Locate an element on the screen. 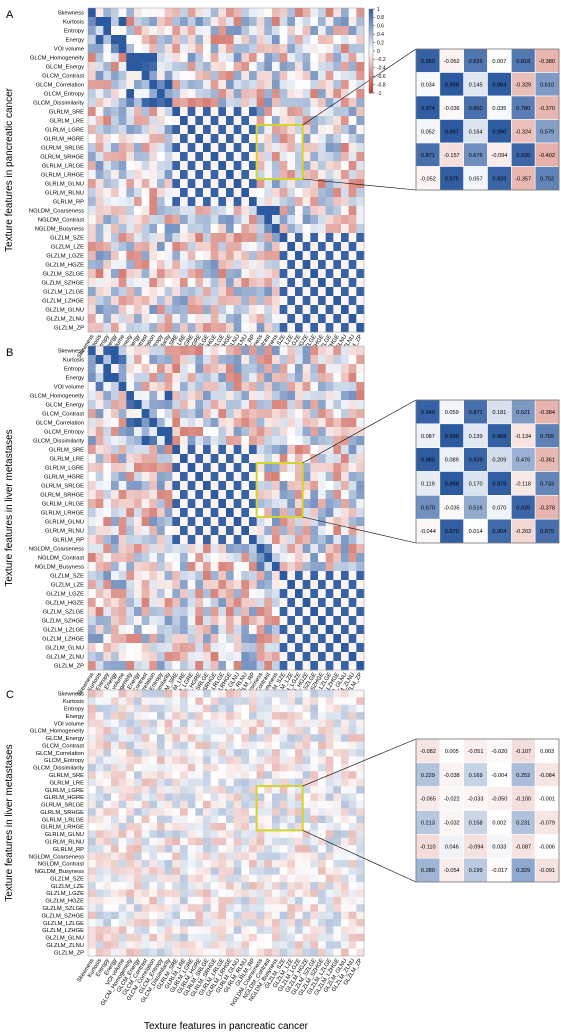  zoom-connector is located at coordinates (359, 184).